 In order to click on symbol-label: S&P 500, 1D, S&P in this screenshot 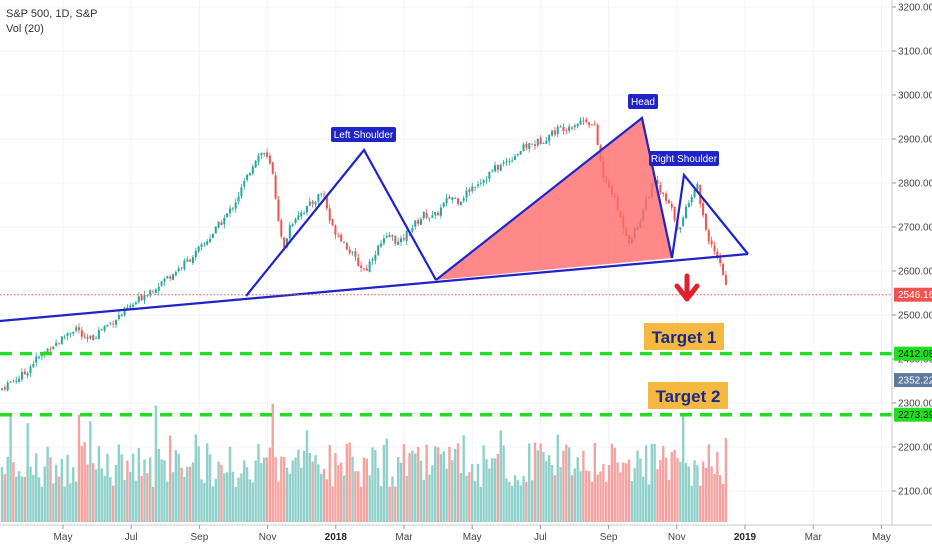, I will do `click(52, 14)`.